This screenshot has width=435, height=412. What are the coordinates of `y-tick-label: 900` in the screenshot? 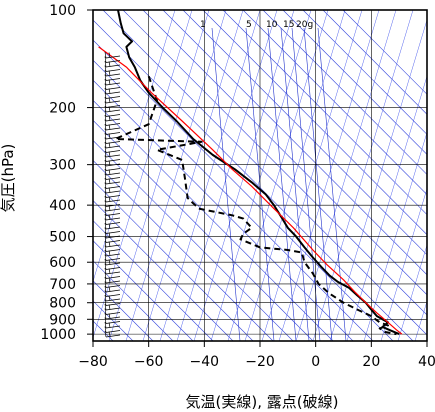 It's located at (62, 320).